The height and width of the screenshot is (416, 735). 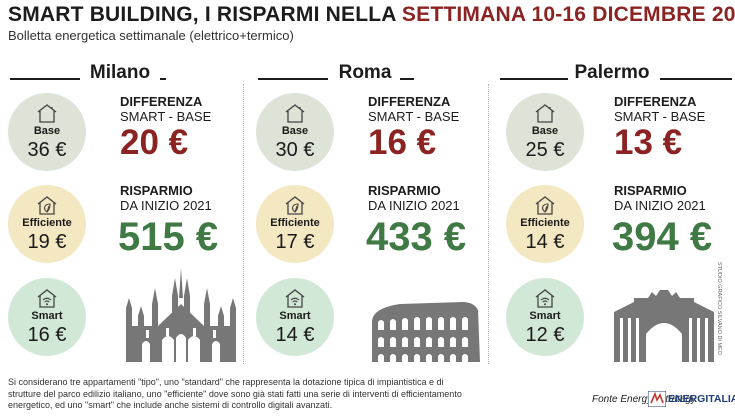 What do you see at coordinates (295, 150) in the screenshot?
I see `base-value: 30 €` at bounding box center [295, 150].